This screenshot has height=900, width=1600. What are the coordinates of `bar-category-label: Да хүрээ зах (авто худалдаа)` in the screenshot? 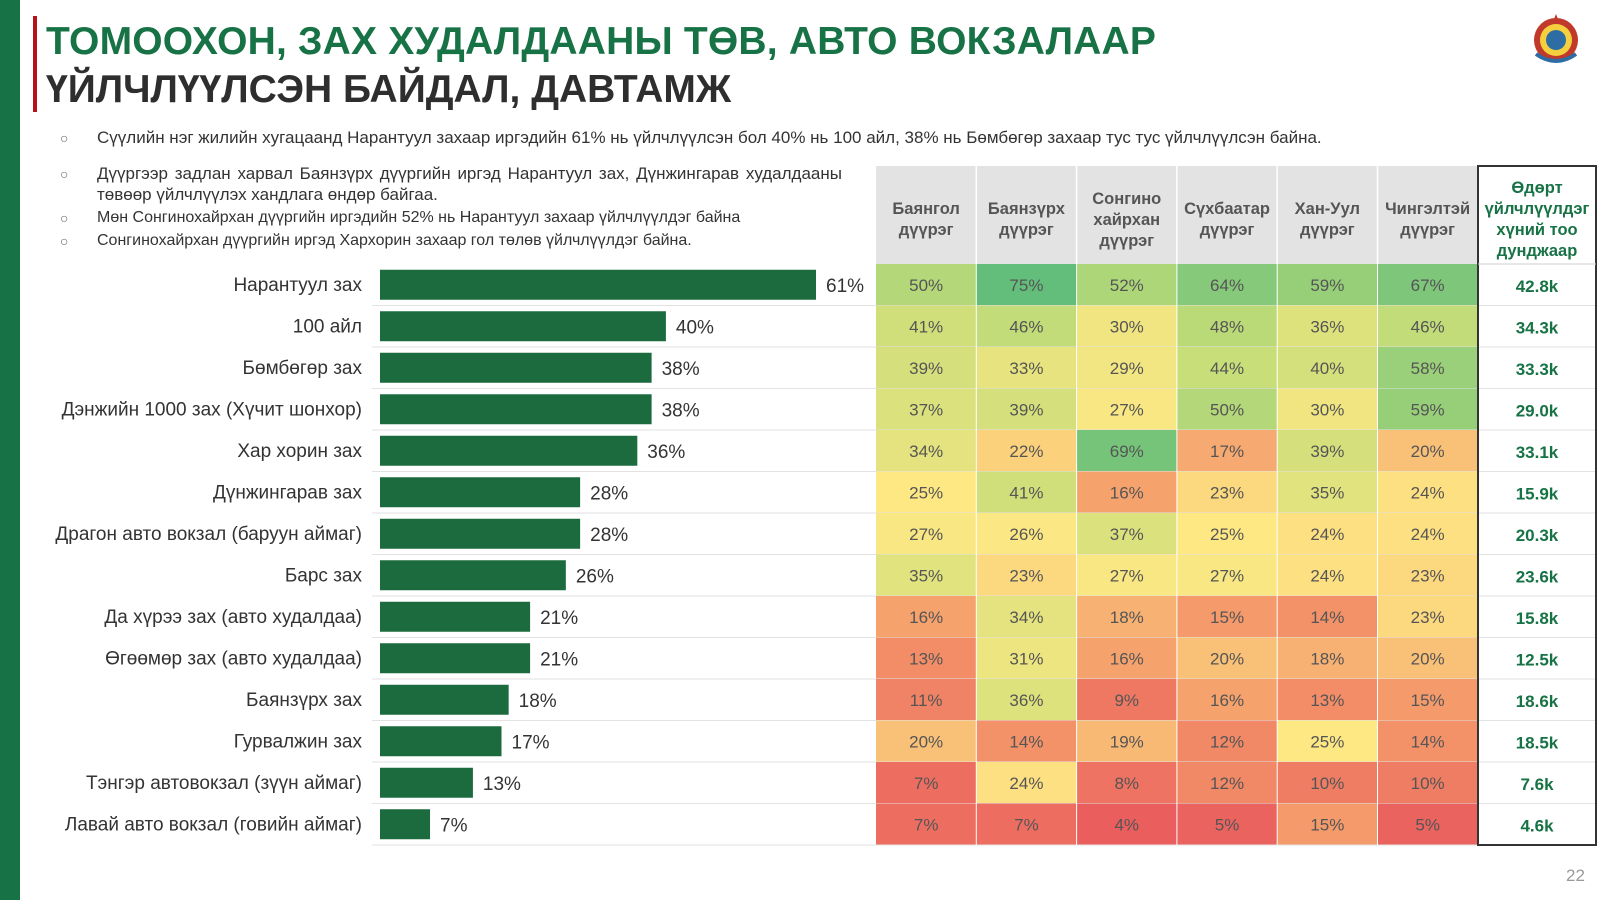 It's located at (233, 617).